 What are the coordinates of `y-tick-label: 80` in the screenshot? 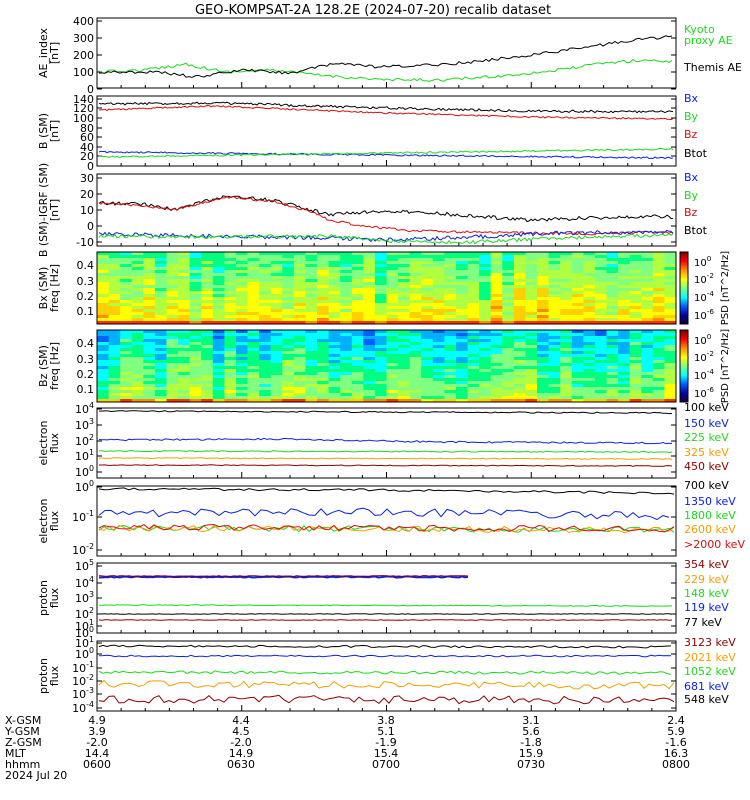 It's located at (87, 128).